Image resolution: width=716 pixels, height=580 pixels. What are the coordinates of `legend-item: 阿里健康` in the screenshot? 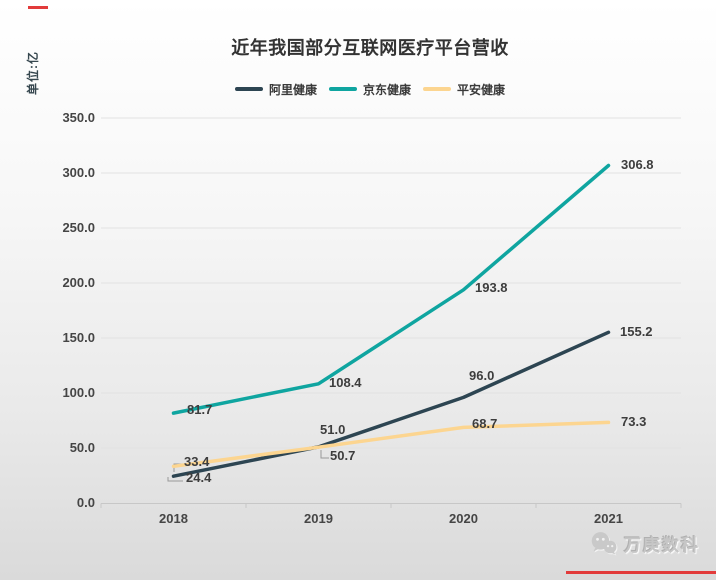 It's located at (275, 89).